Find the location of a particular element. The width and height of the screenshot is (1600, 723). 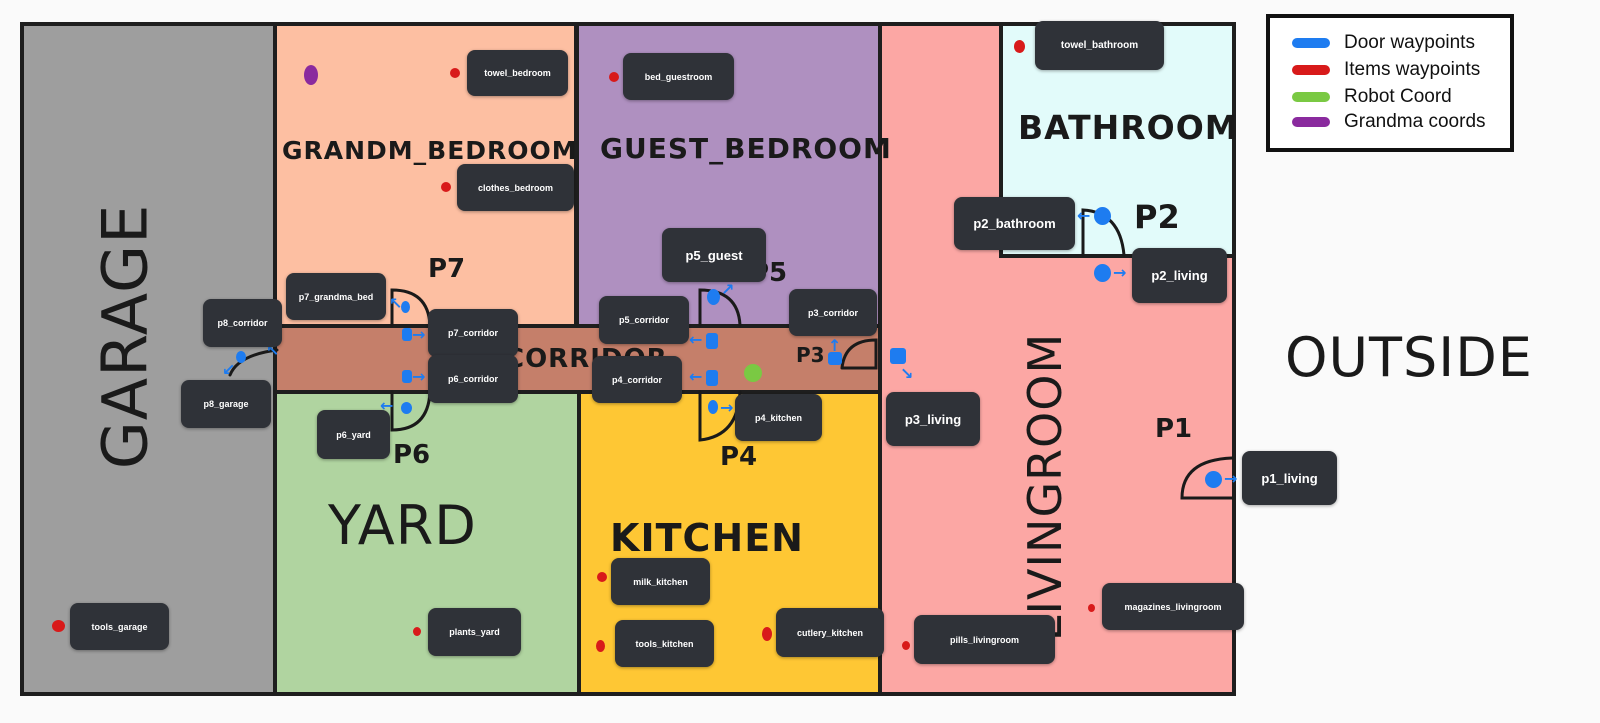

arrow-icon-p5-guest: ↗ is located at coordinates (728, 289).